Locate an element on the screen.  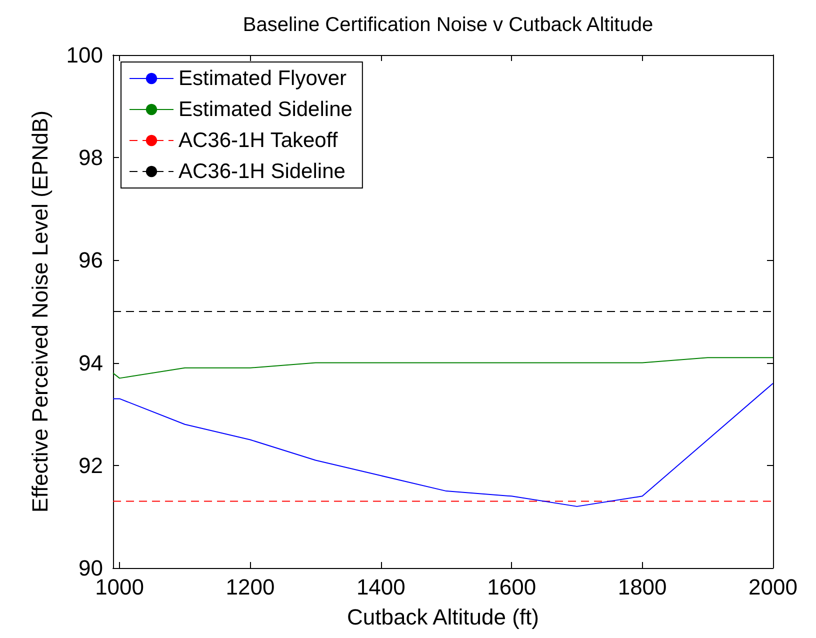
legend-label: Estimated Sideline is located at coordinates (265, 109).